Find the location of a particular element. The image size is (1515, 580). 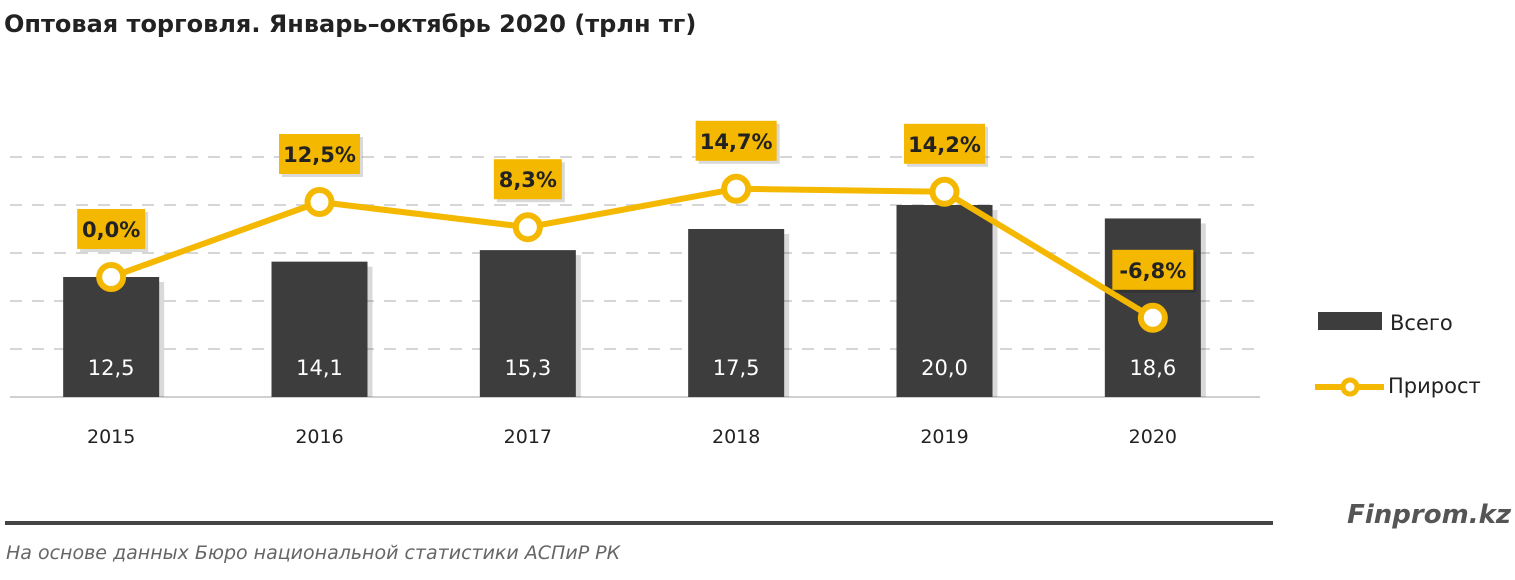

bar-value-label: 12,5 is located at coordinates (111, 368).